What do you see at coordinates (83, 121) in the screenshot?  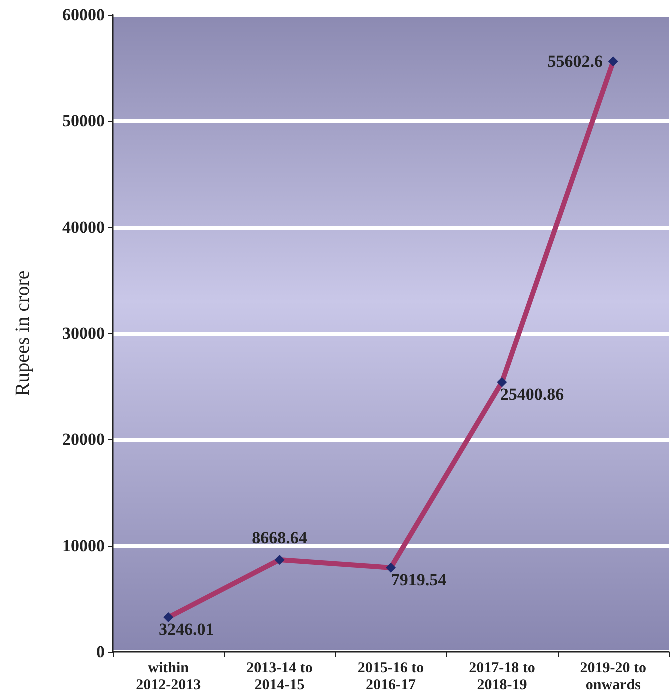 I see `y-tick-label: 50000` at bounding box center [83, 121].